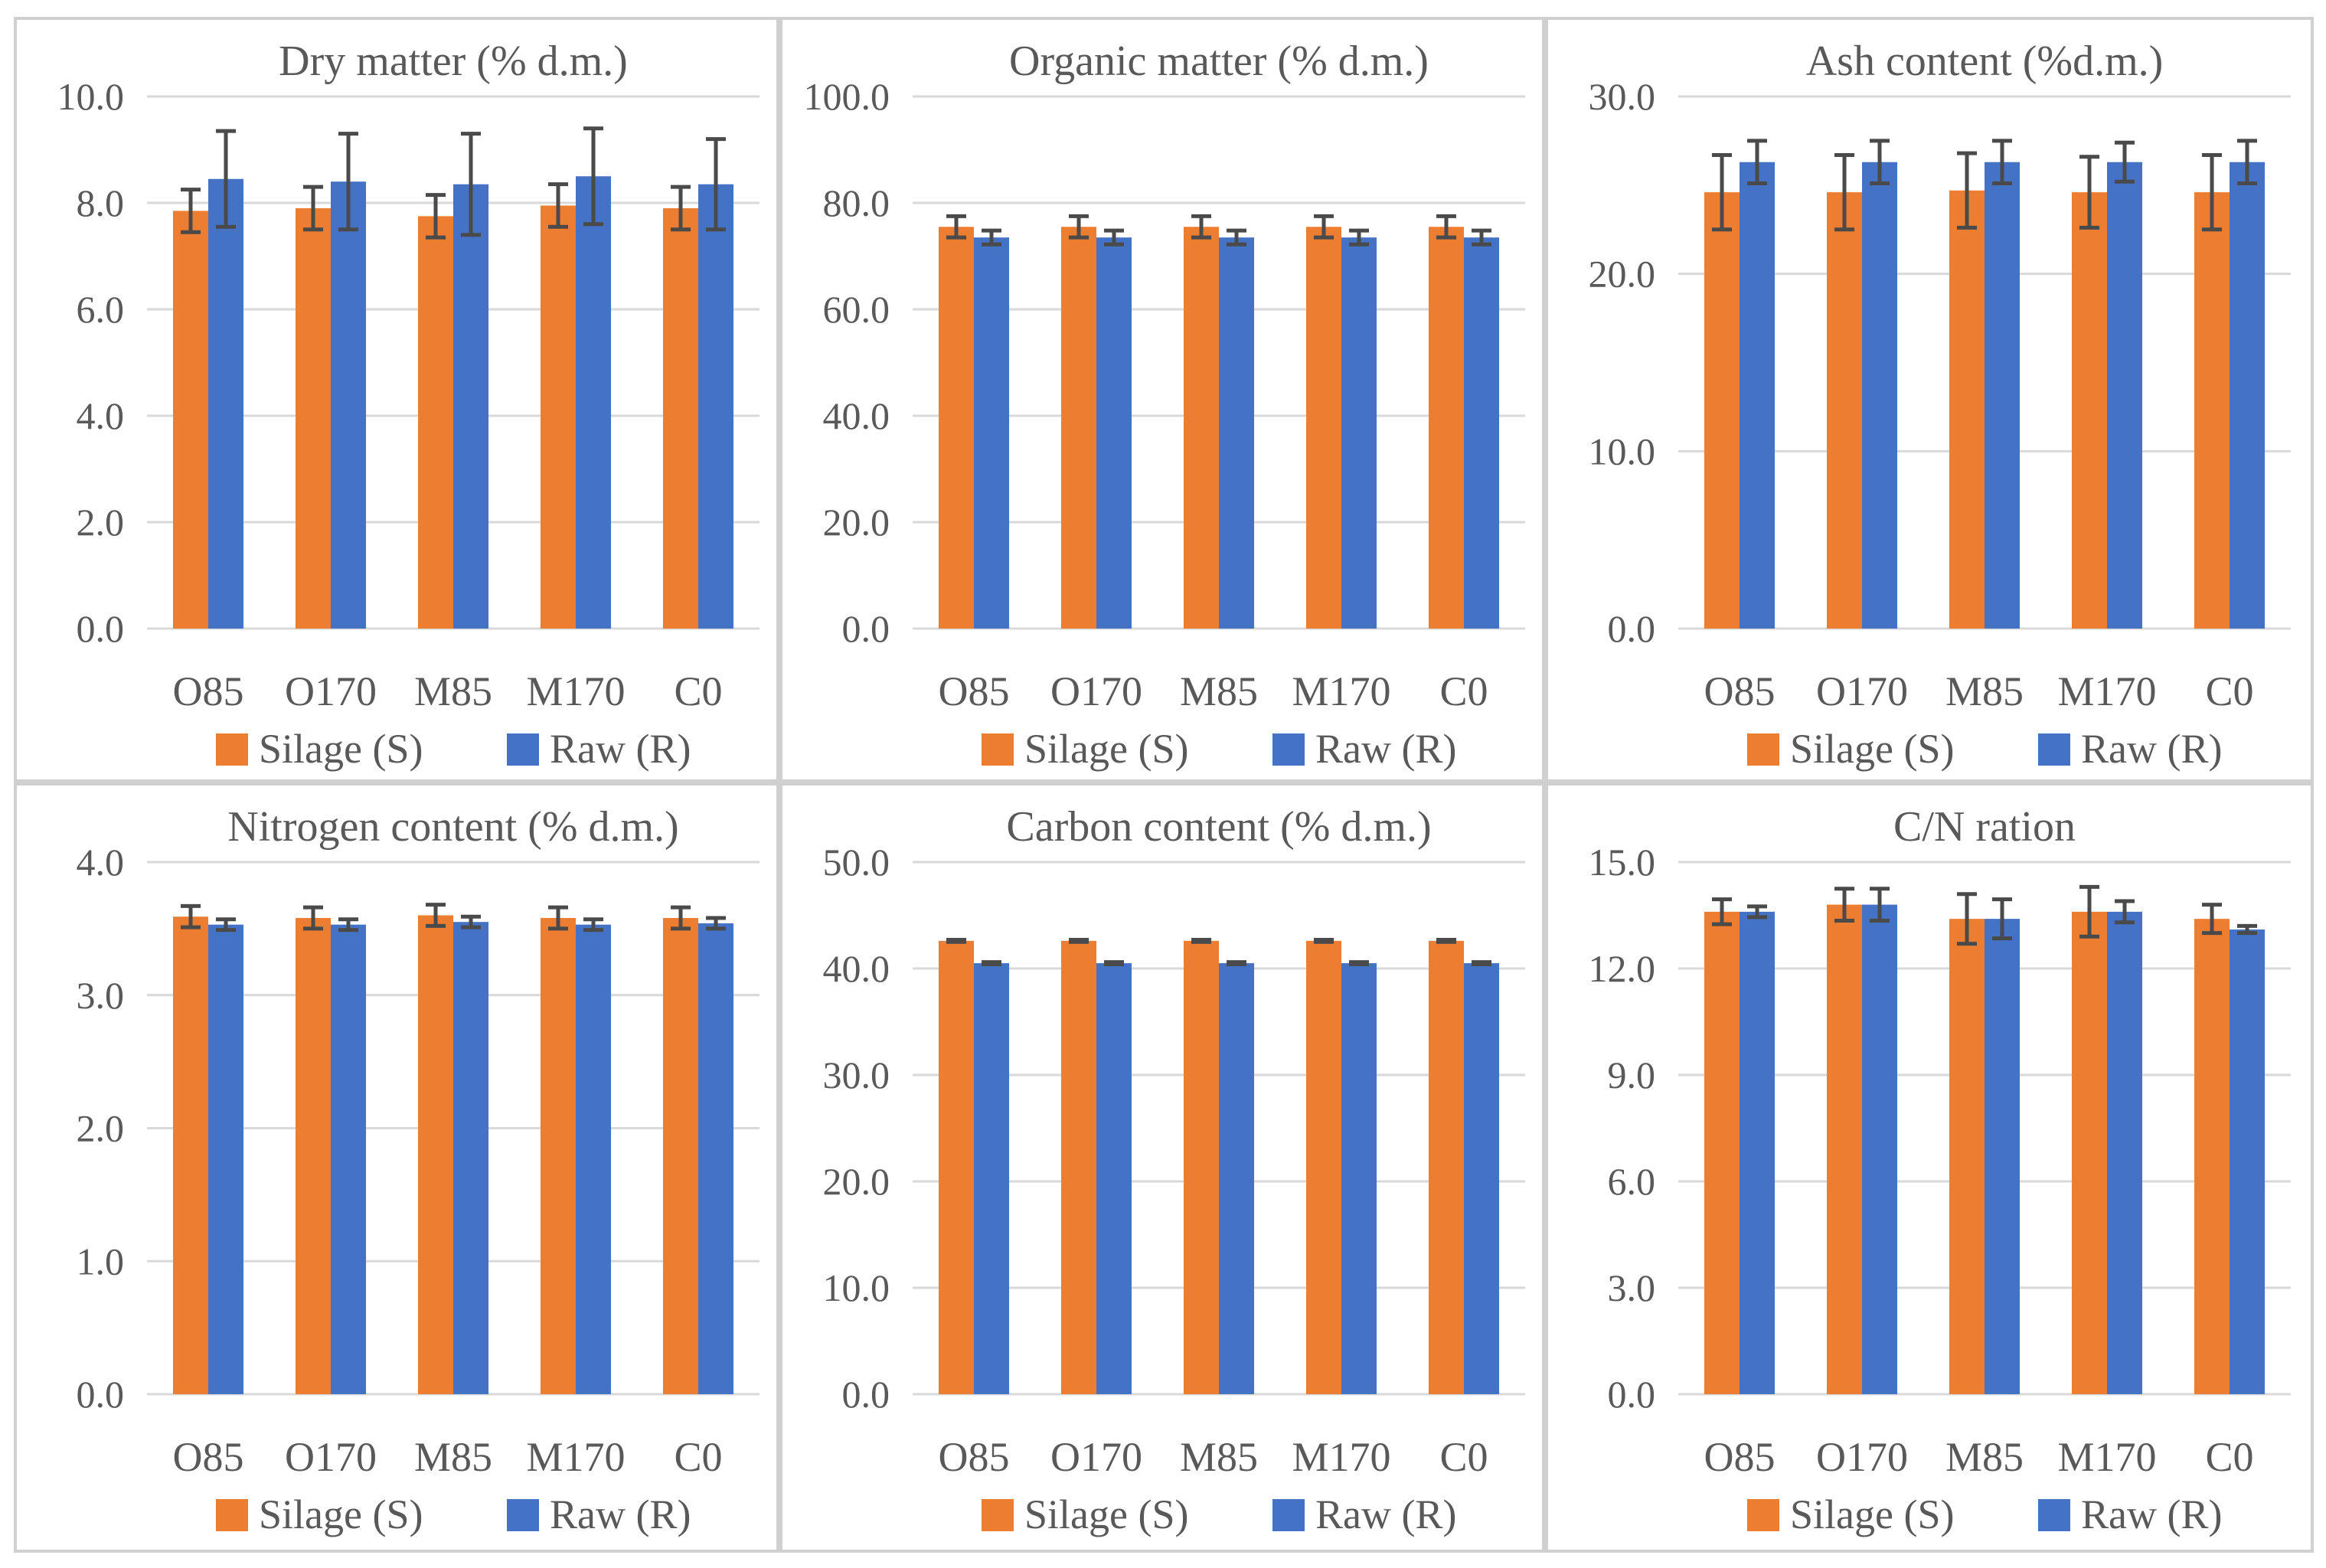 The height and width of the screenshot is (1568, 2326). I want to click on chart-title: Carbon content (% d.m.), so click(1218, 827).